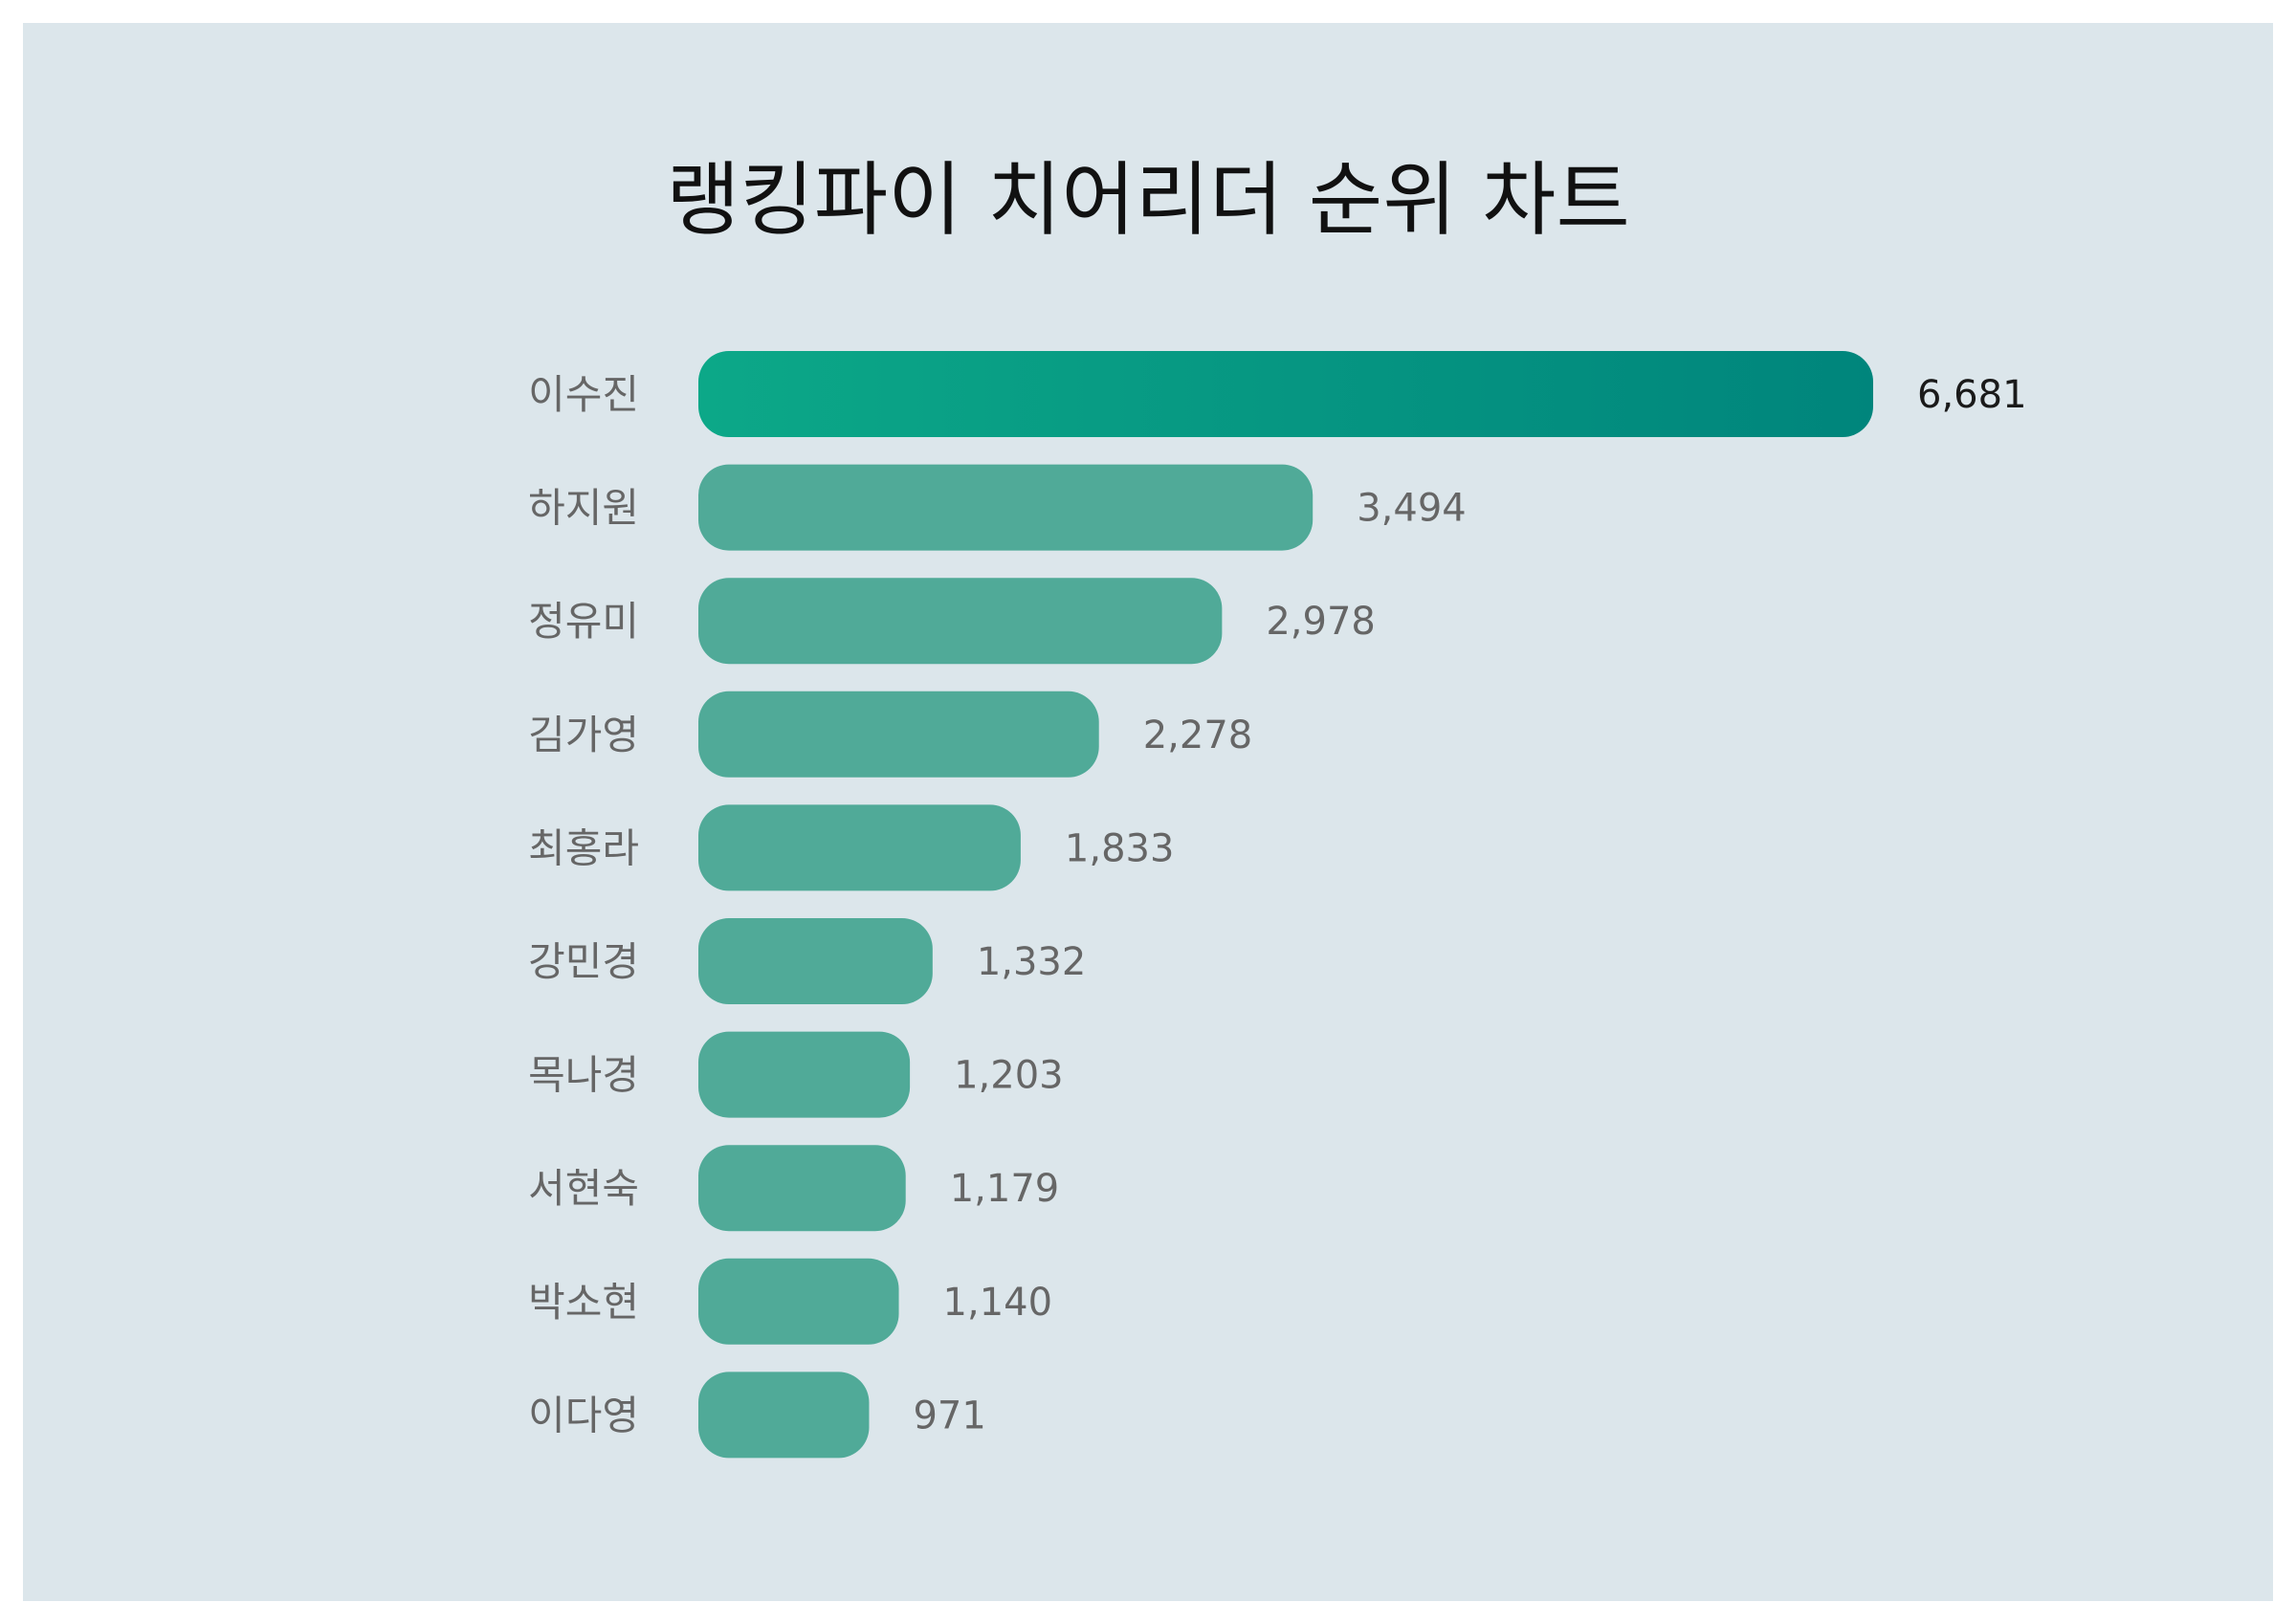  Describe the element at coordinates (1198, 735) in the screenshot. I see `value-label: 2,278` at that location.